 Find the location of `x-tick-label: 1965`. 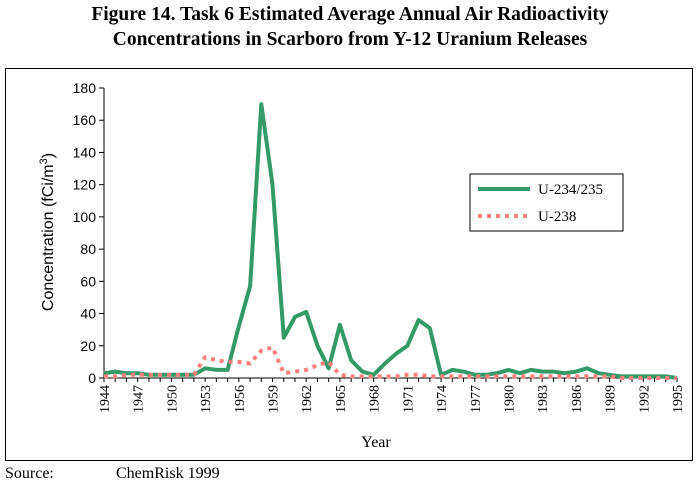

x-tick-label: 1965 is located at coordinates (341, 399).